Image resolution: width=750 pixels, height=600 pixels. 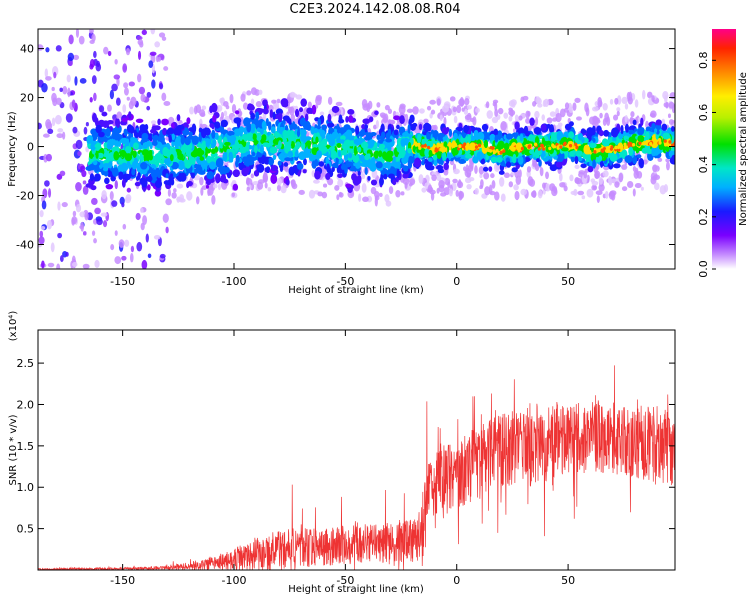 I want to click on spectrogram-y-tick-label: -40, so click(x=25, y=245).